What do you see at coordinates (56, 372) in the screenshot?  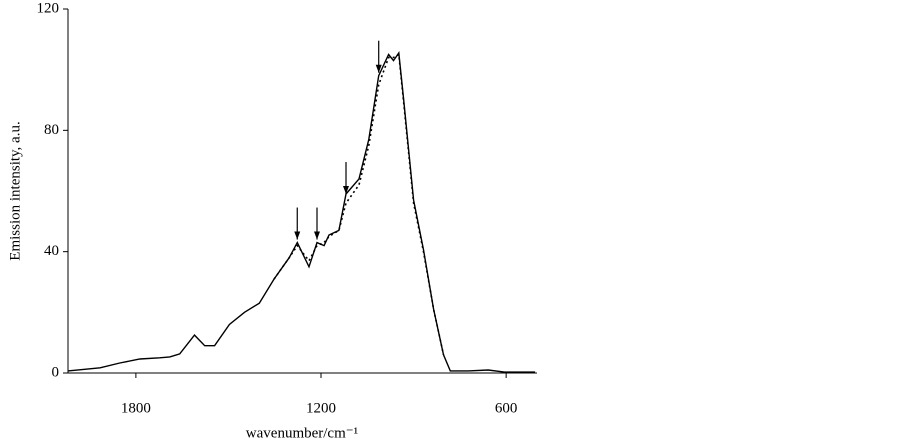 I see `y-tick-label: 0` at bounding box center [56, 372].